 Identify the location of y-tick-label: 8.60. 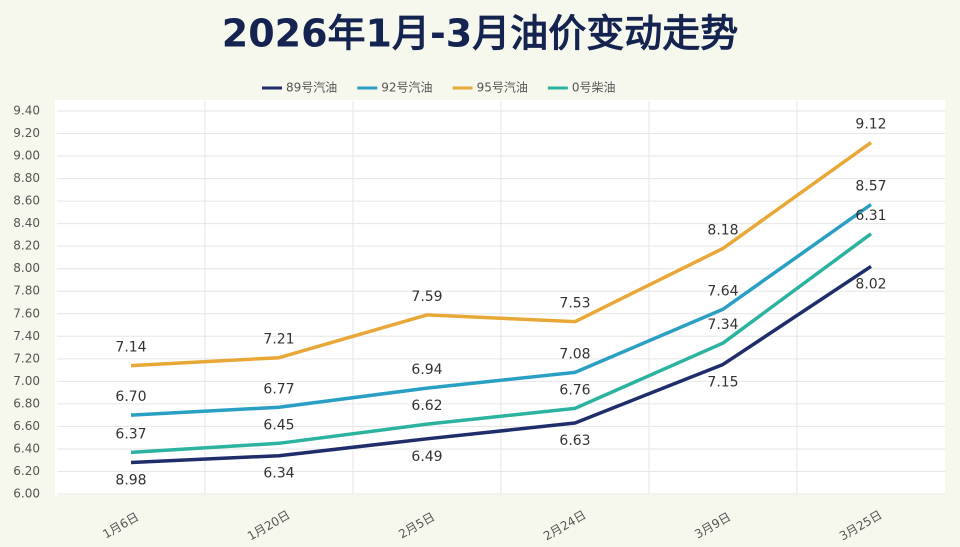
(26, 201).